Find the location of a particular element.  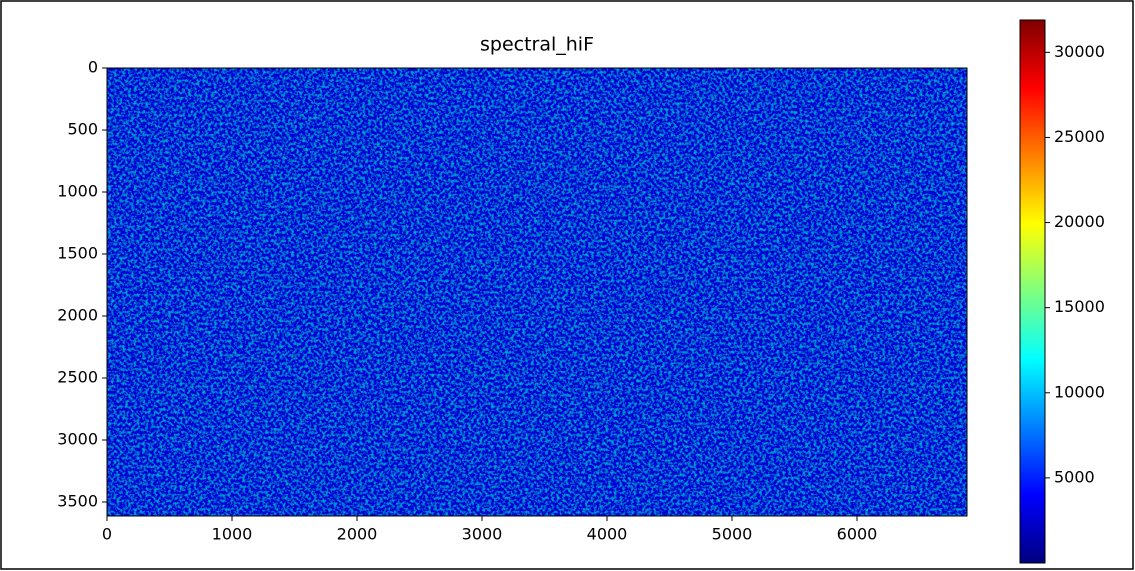

colorbar-tick-label: 25000 is located at coordinates (1079, 136).